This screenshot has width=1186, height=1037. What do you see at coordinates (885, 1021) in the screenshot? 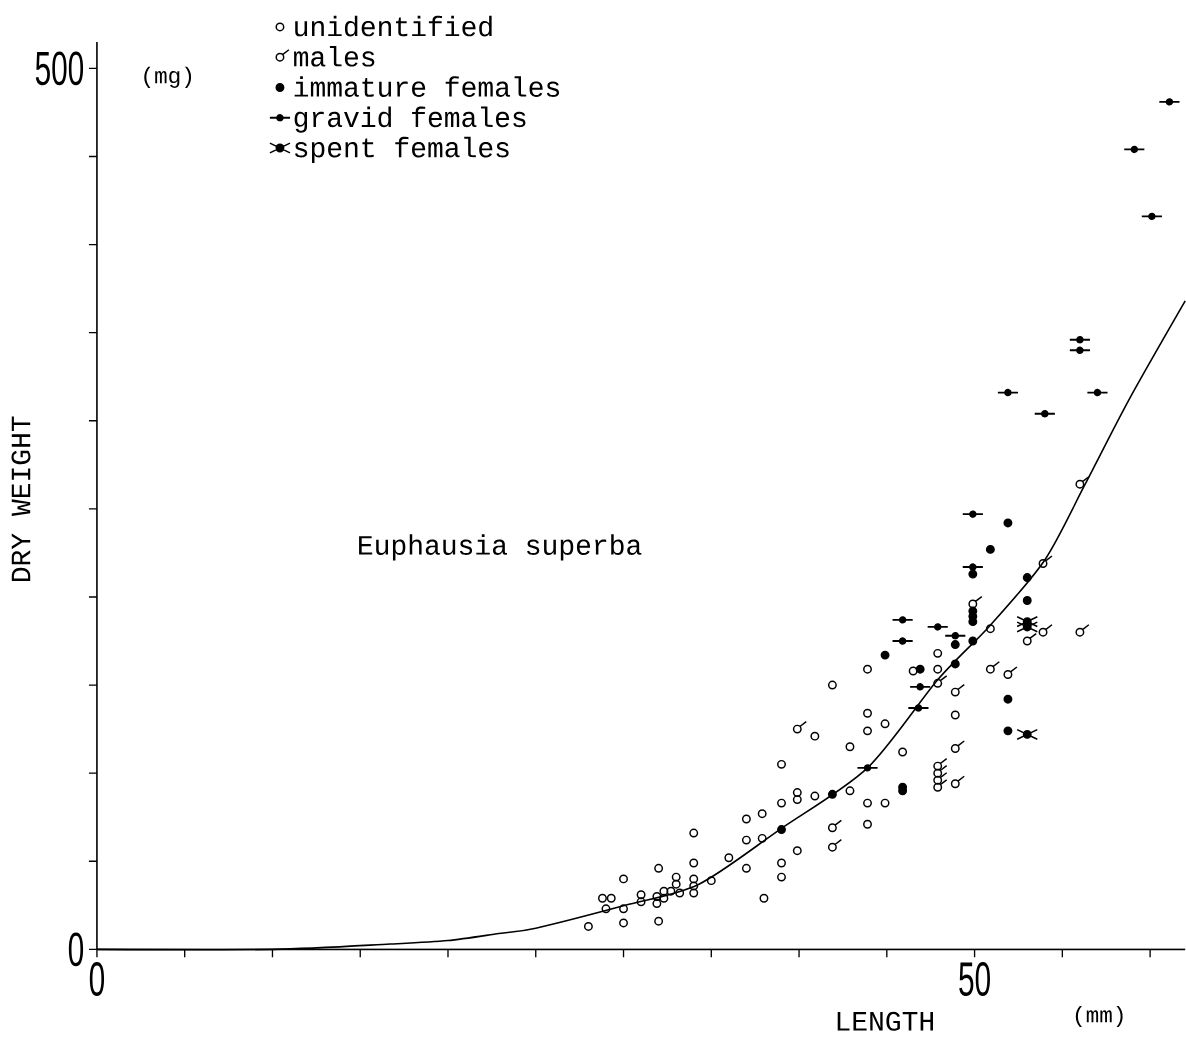
I see `x-axis-title: LENGTH` at bounding box center [885, 1021].